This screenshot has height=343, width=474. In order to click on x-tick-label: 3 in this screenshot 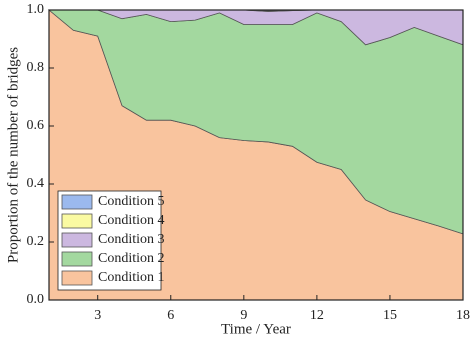, I will do `click(97, 315)`.